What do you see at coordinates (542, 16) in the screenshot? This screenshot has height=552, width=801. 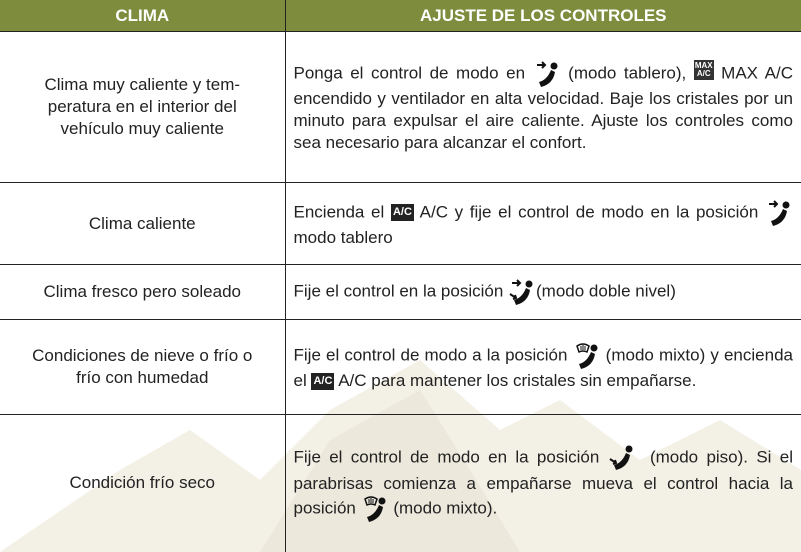 I see `header-cell: AJUSTE DE LOS CONTROLES` at bounding box center [542, 16].